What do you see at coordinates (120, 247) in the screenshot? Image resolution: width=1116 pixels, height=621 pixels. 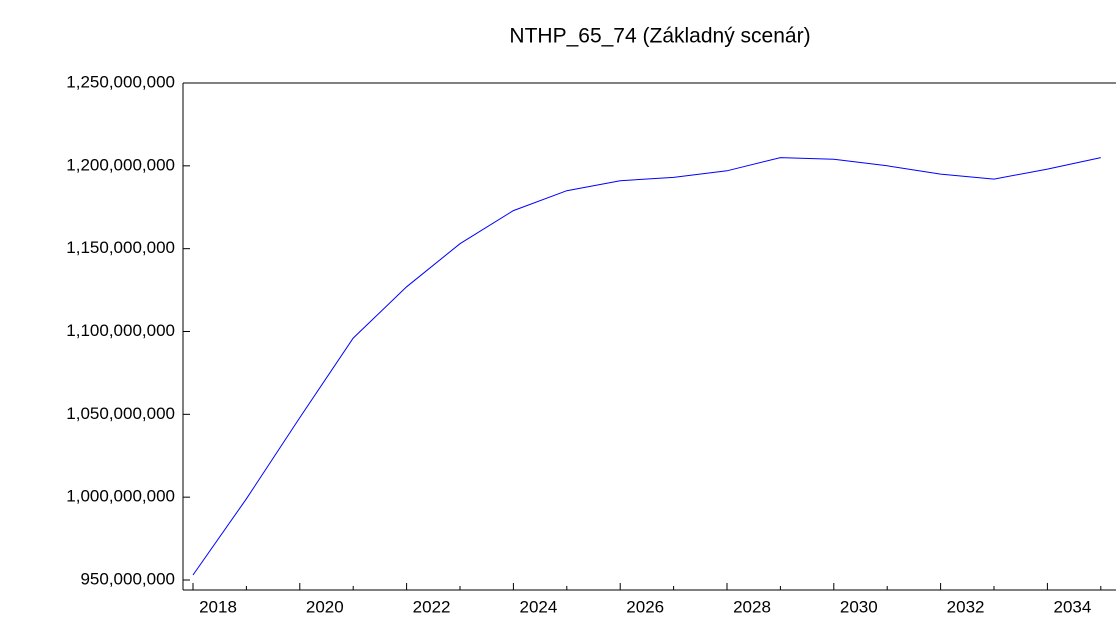 I see `y-tick-label: 1,150,000,000` at bounding box center [120, 247].